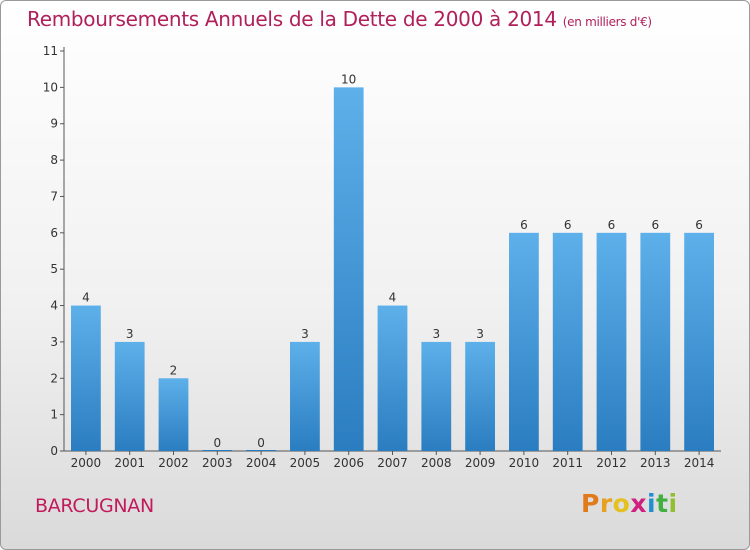 The image size is (750, 550). What do you see at coordinates (86, 463) in the screenshot?
I see `x-tick-label: 2000` at bounding box center [86, 463].